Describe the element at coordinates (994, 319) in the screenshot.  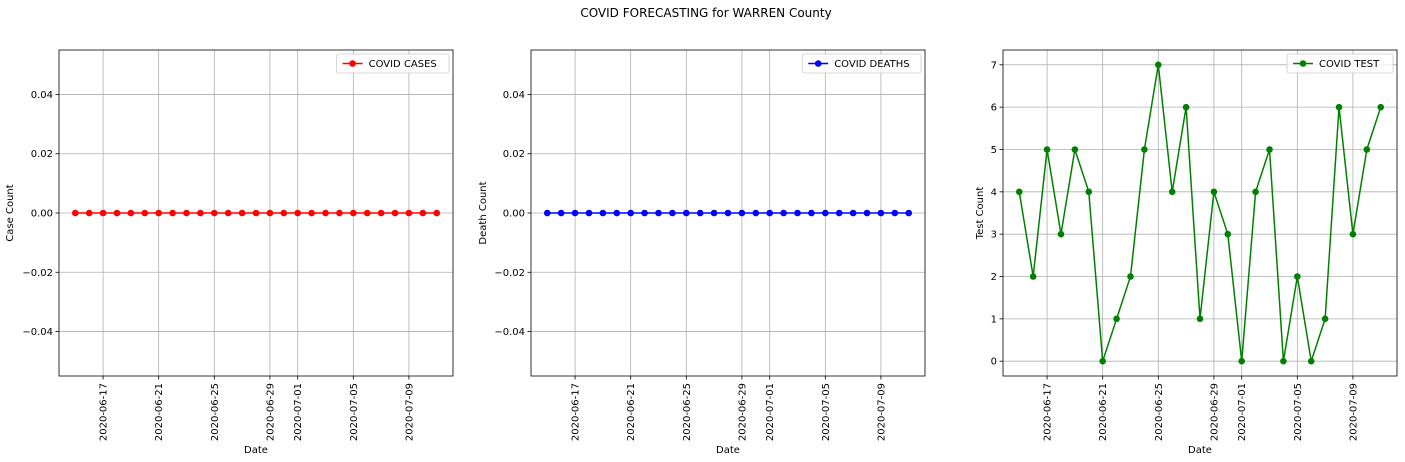
I see `y-tick-label: 1` at that location.